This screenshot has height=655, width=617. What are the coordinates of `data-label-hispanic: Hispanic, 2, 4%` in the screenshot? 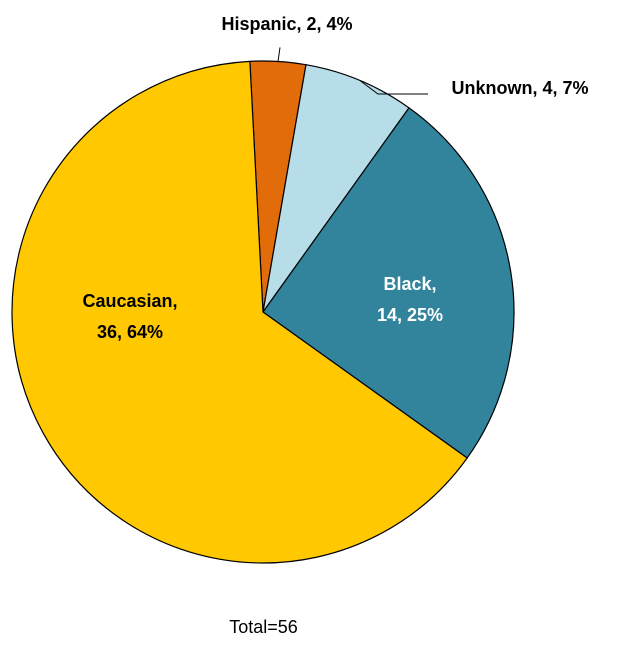 It's located at (286, 24).